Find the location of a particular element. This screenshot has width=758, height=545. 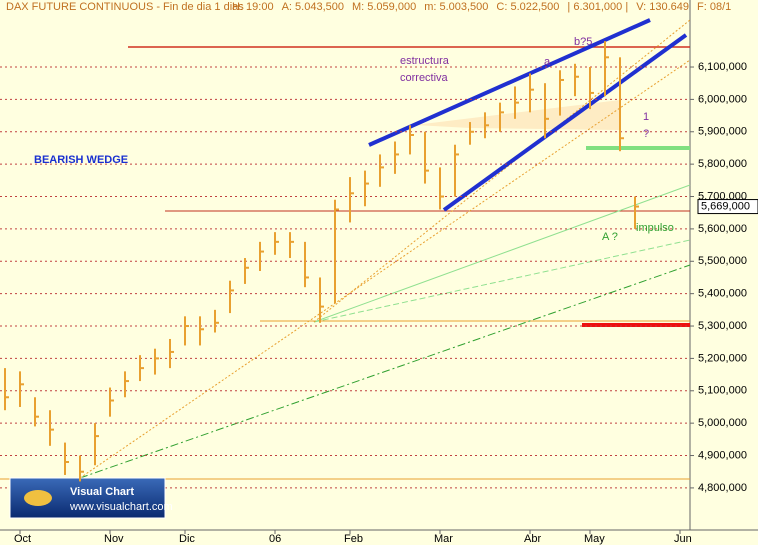

last-price-label: 5,669,000 is located at coordinates (725, 206).